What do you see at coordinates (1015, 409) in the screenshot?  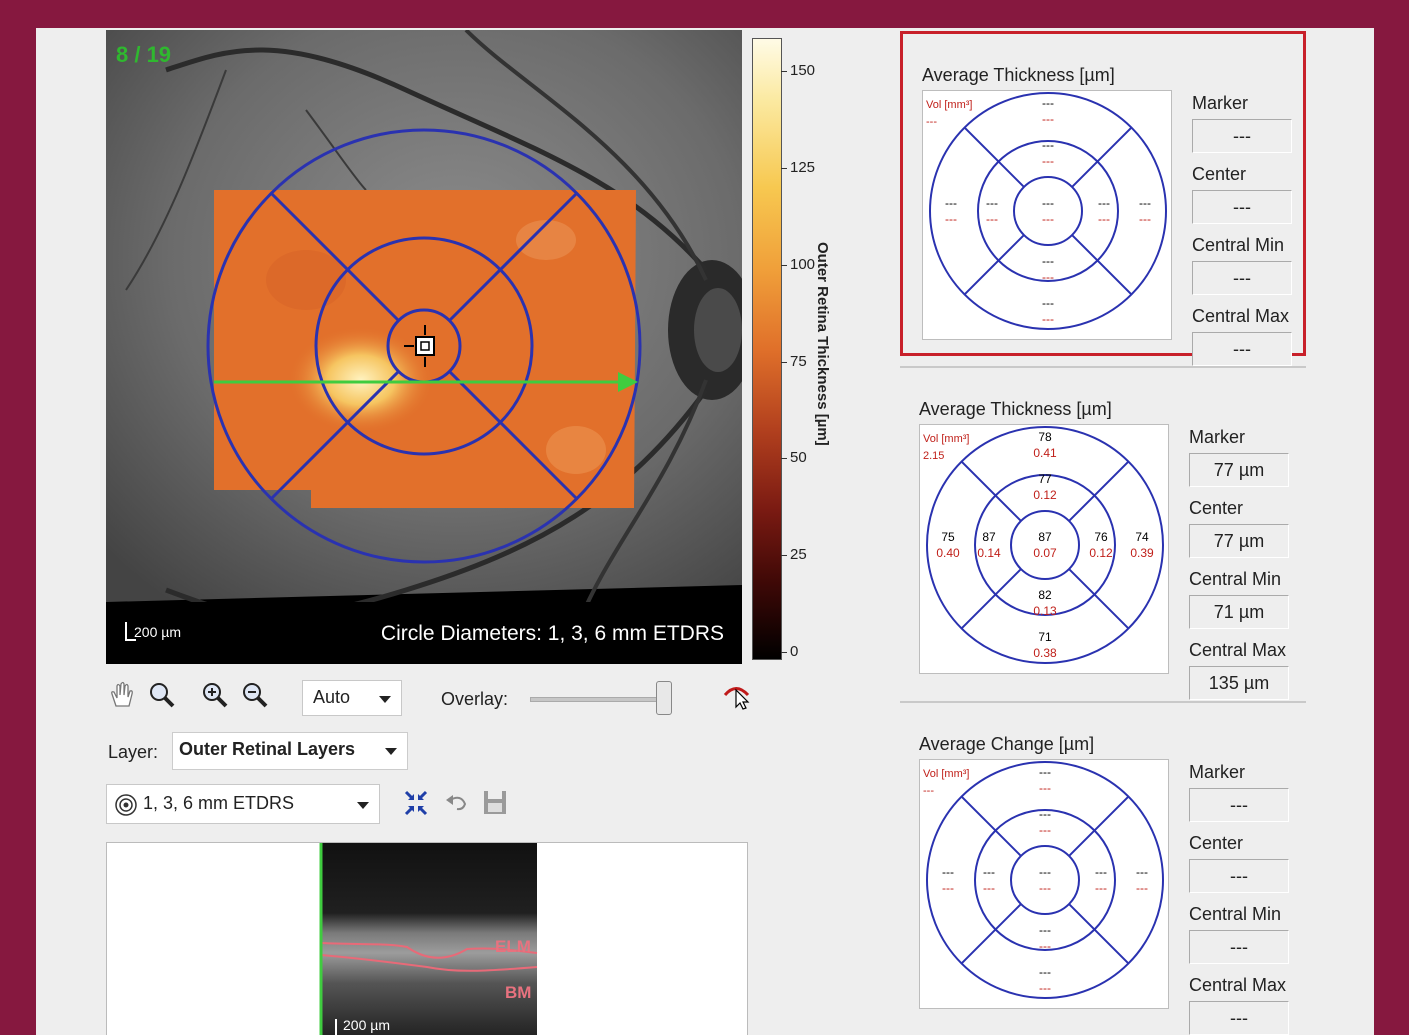 I see `panel-title: Average Thickness [µm]` at bounding box center [1015, 409].